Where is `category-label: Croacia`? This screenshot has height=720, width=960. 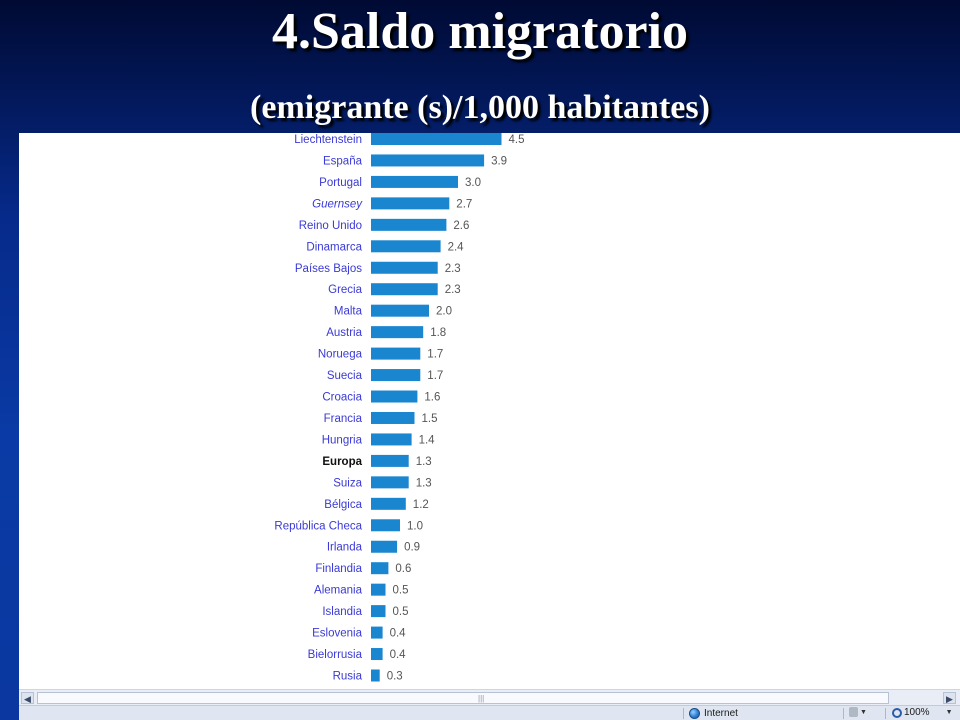
category-label: Croacia is located at coordinates (342, 398).